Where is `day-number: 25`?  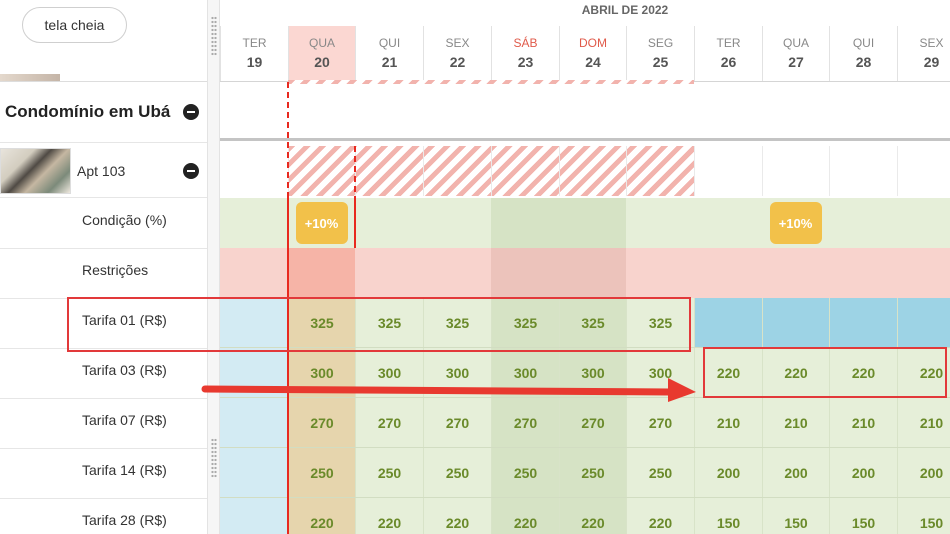 day-number: 25 is located at coordinates (660, 62).